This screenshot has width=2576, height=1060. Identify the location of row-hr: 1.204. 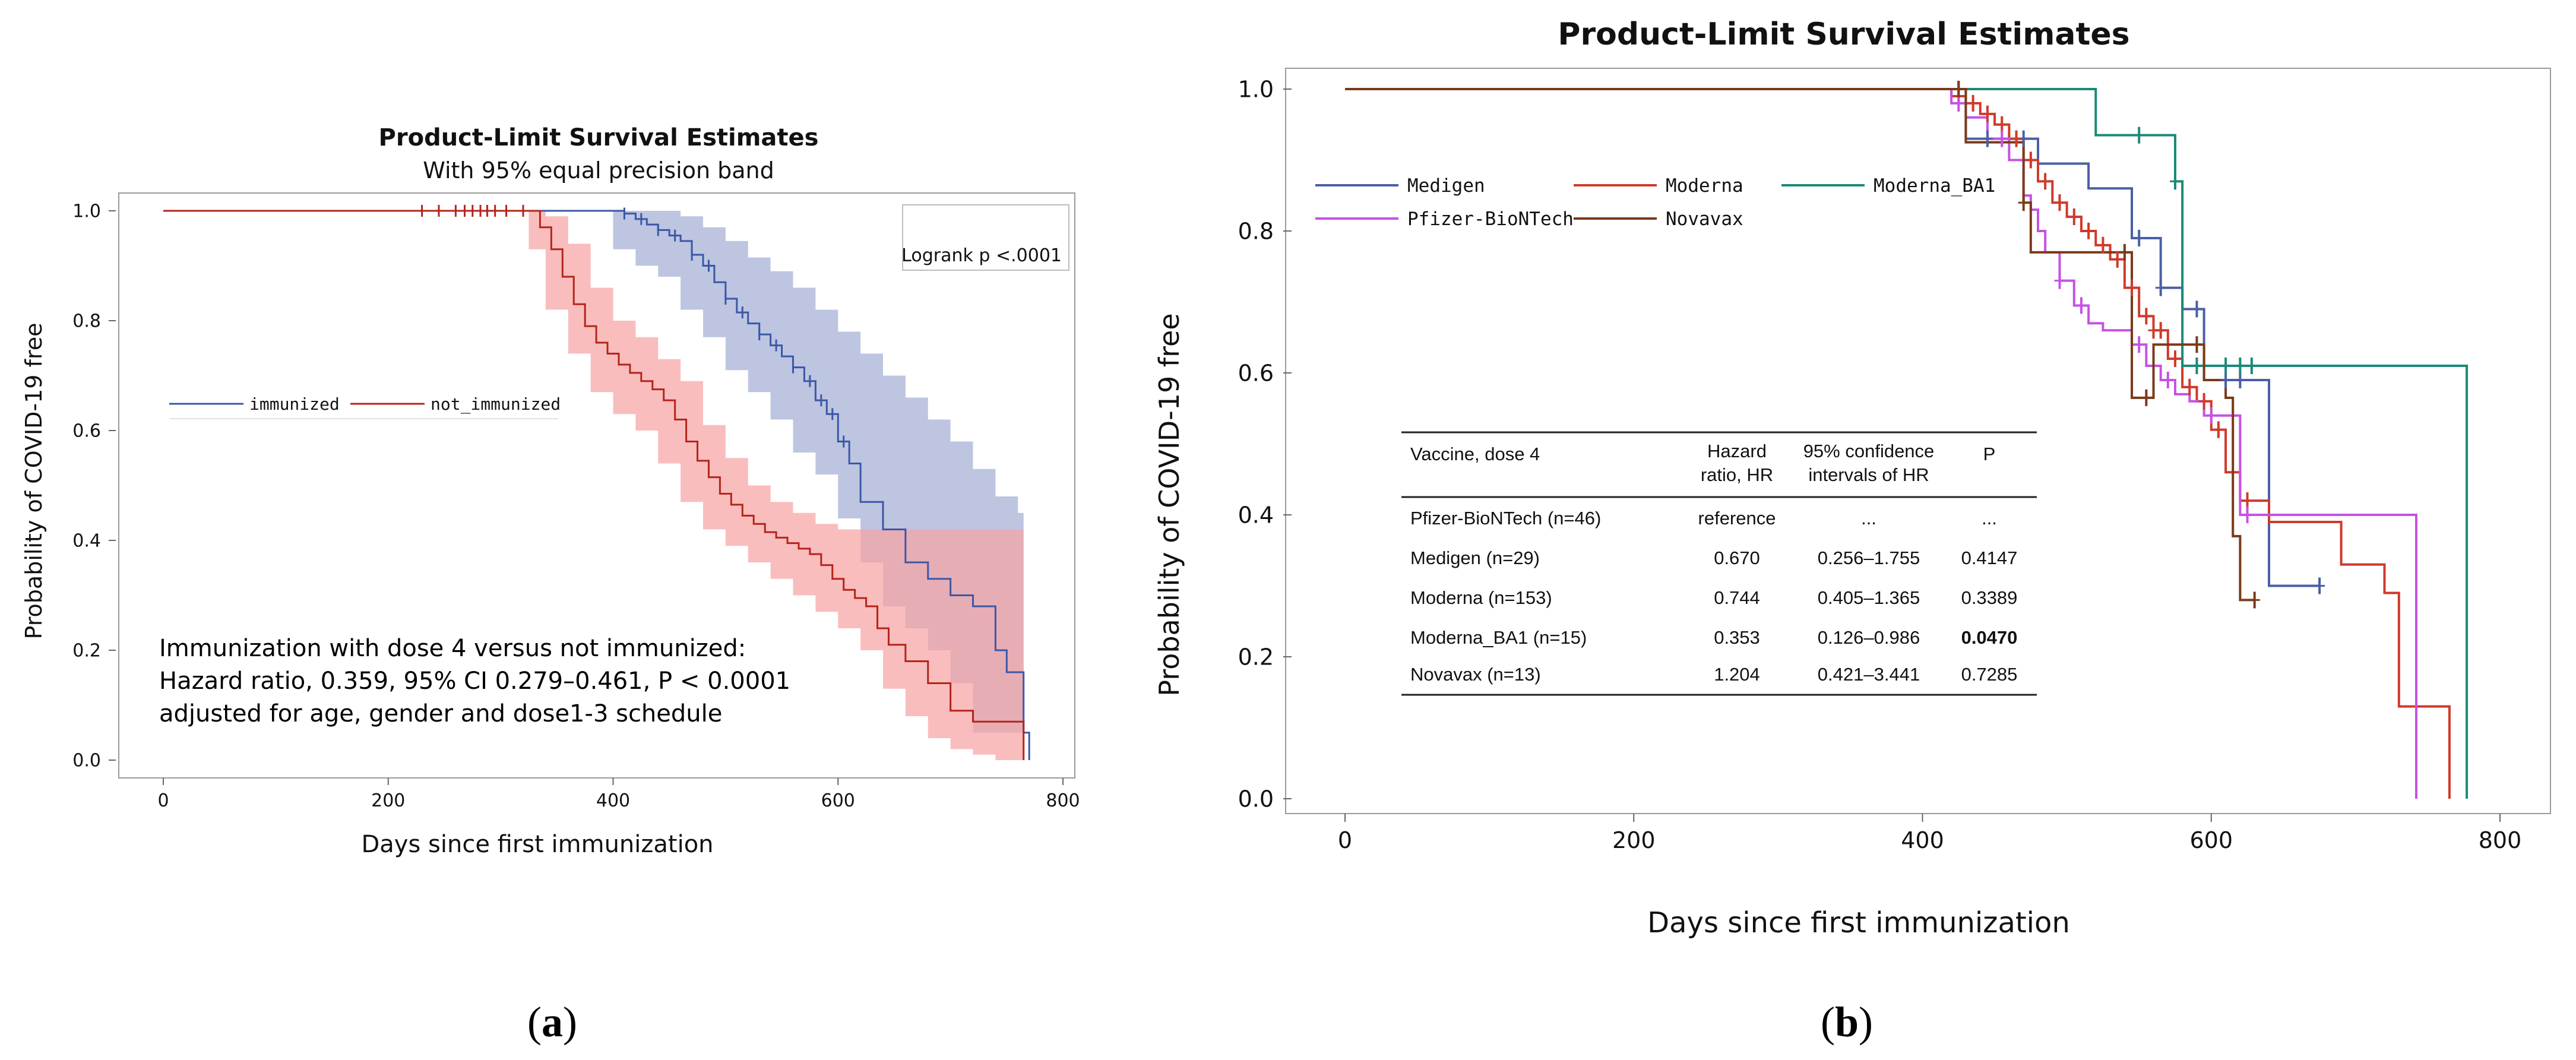
(1737, 674).